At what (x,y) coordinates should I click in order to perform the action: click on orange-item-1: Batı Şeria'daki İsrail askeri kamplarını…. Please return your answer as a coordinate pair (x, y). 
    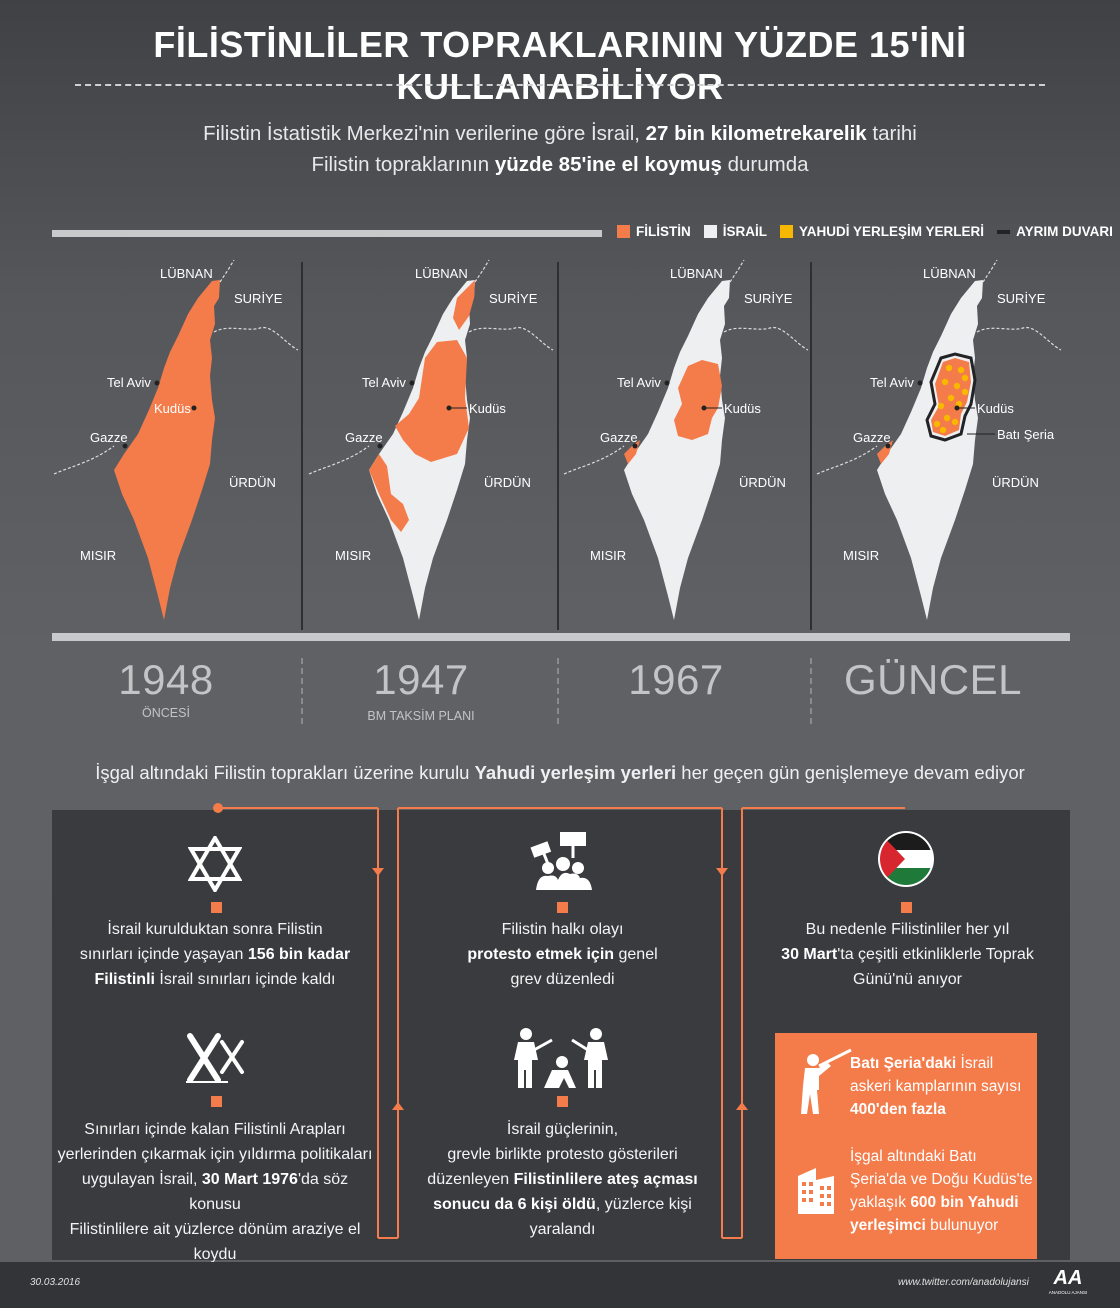
    Looking at the image, I should click on (942, 1086).